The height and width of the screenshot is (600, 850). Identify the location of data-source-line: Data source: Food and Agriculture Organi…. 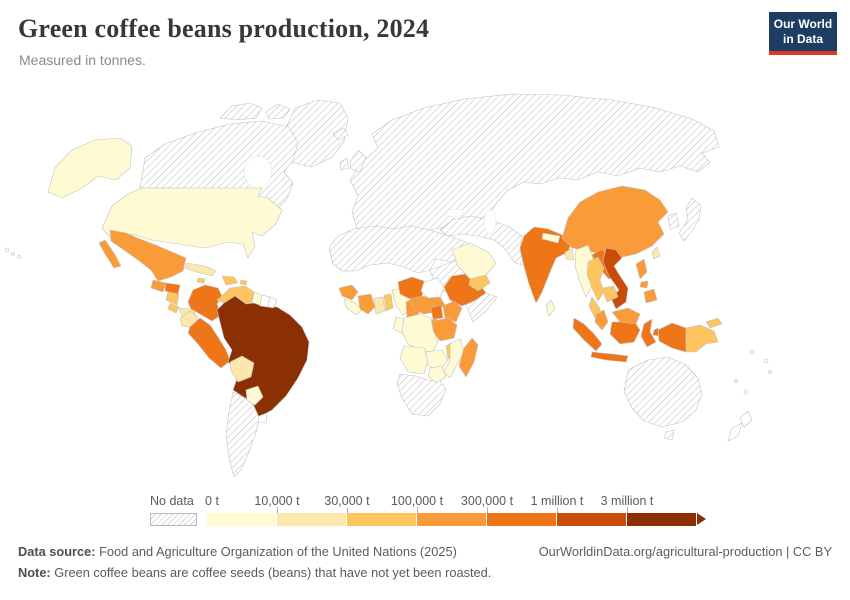
(237, 551).